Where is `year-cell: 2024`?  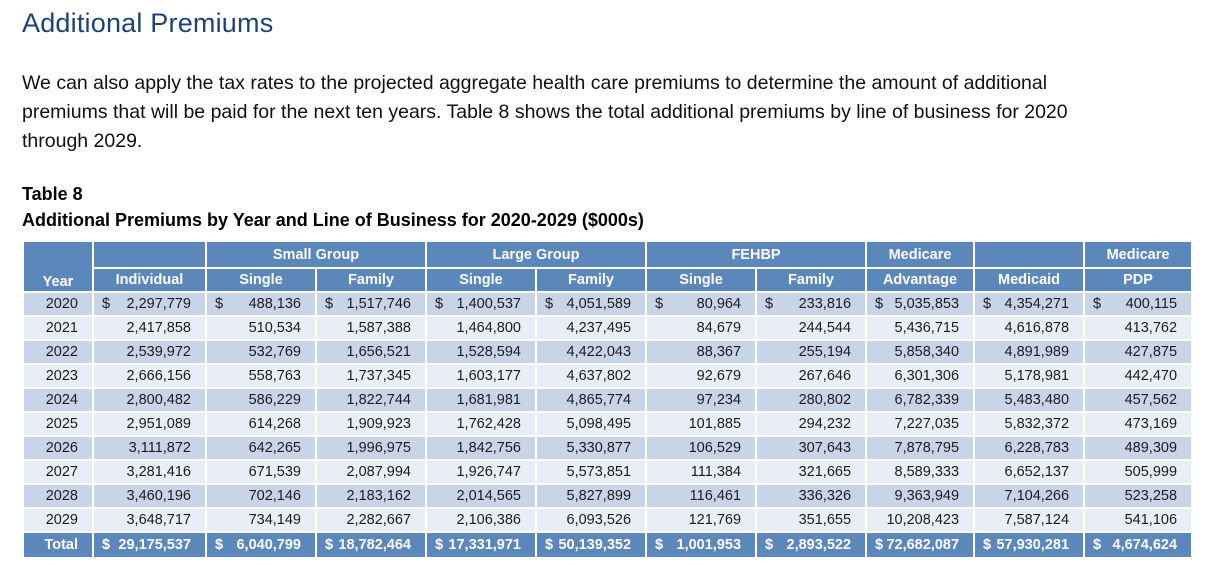
year-cell: 2024 is located at coordinates (58, 400).